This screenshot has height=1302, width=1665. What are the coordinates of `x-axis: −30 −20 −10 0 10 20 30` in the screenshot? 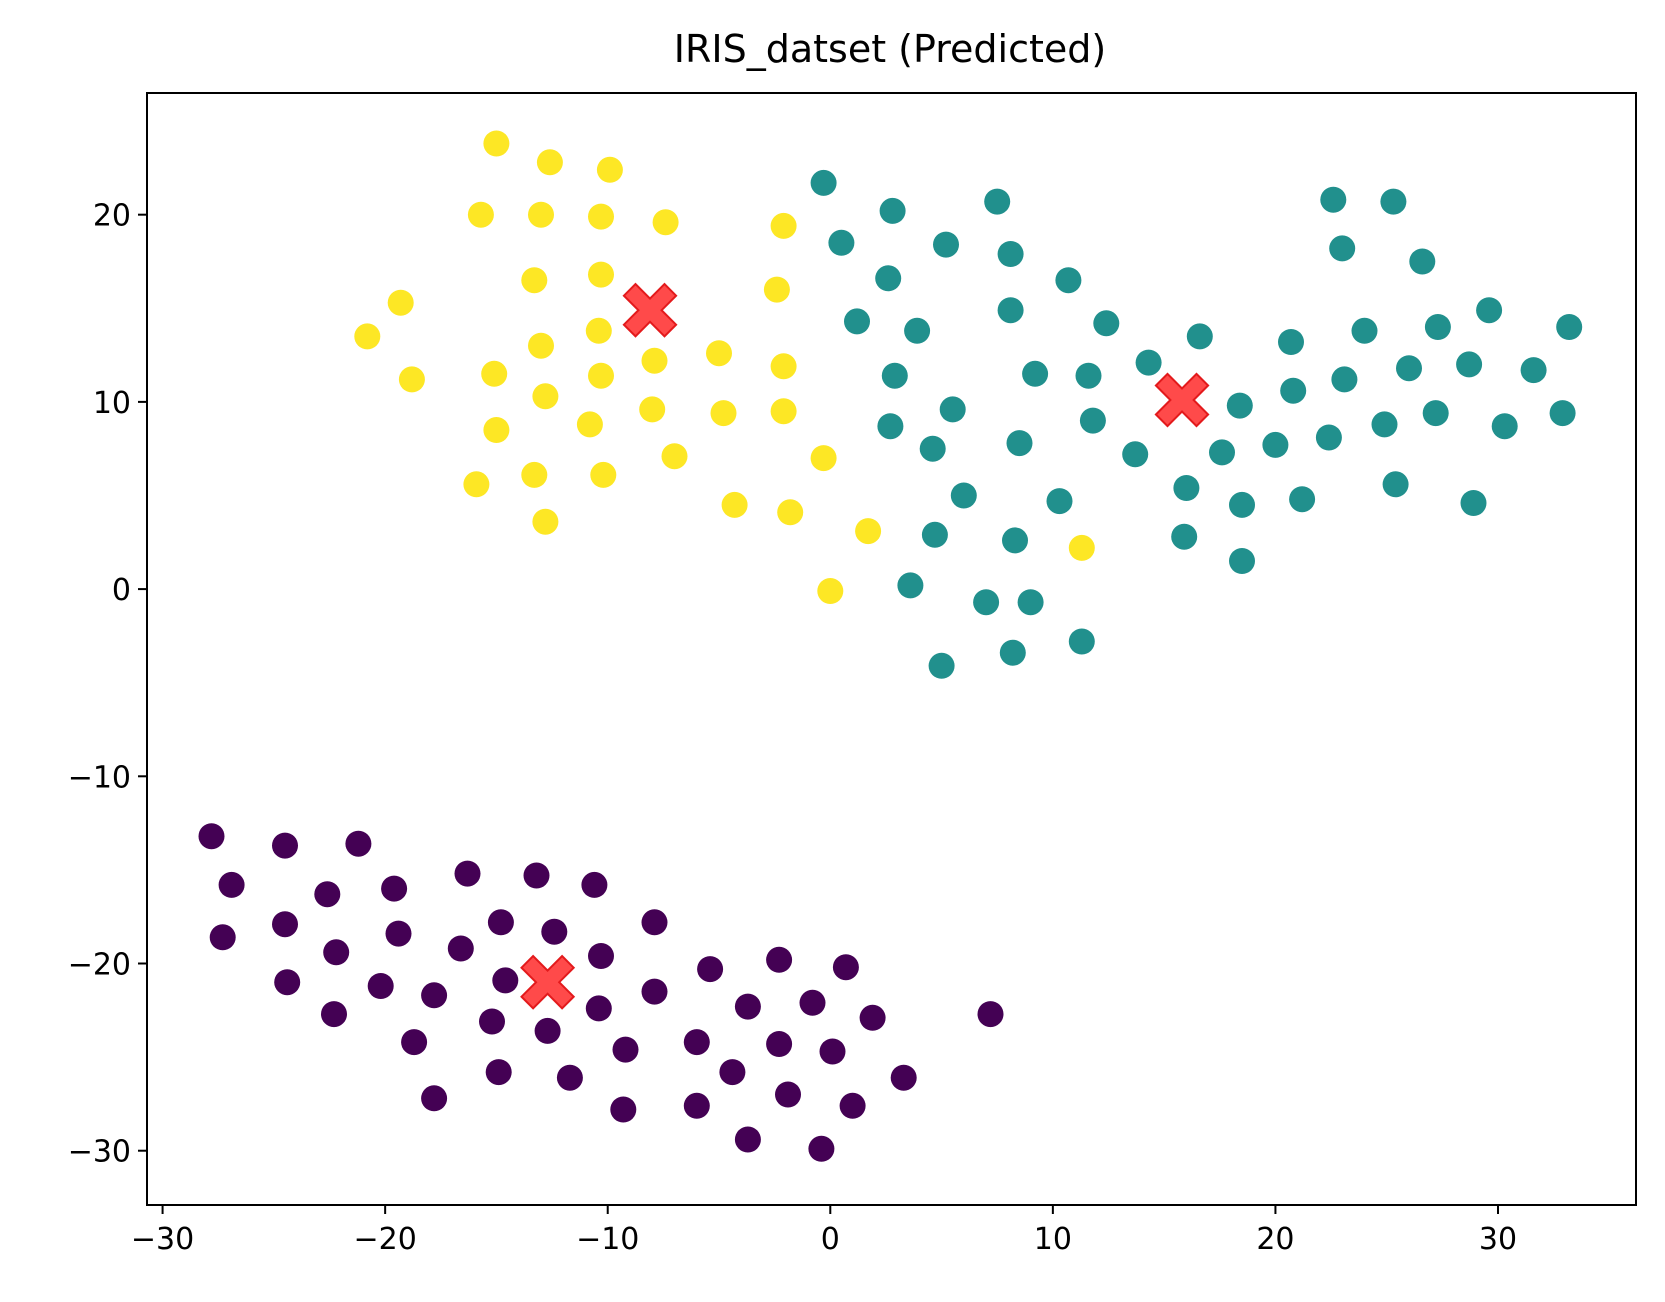 It's located at (824, 1231).